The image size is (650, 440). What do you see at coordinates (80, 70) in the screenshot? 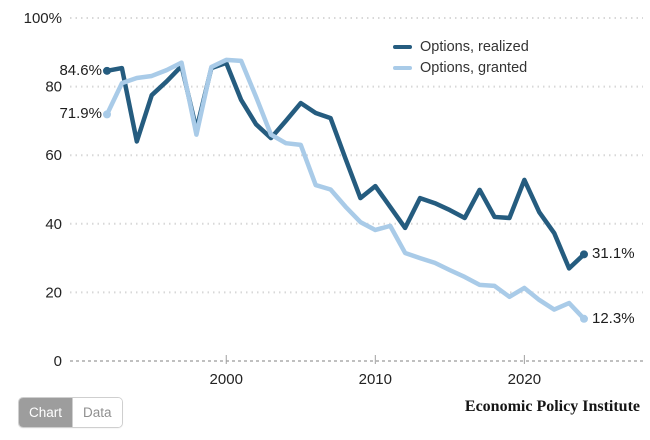
I see `start-value-label-realized: 84.6%` at bounding box center [80, 70].